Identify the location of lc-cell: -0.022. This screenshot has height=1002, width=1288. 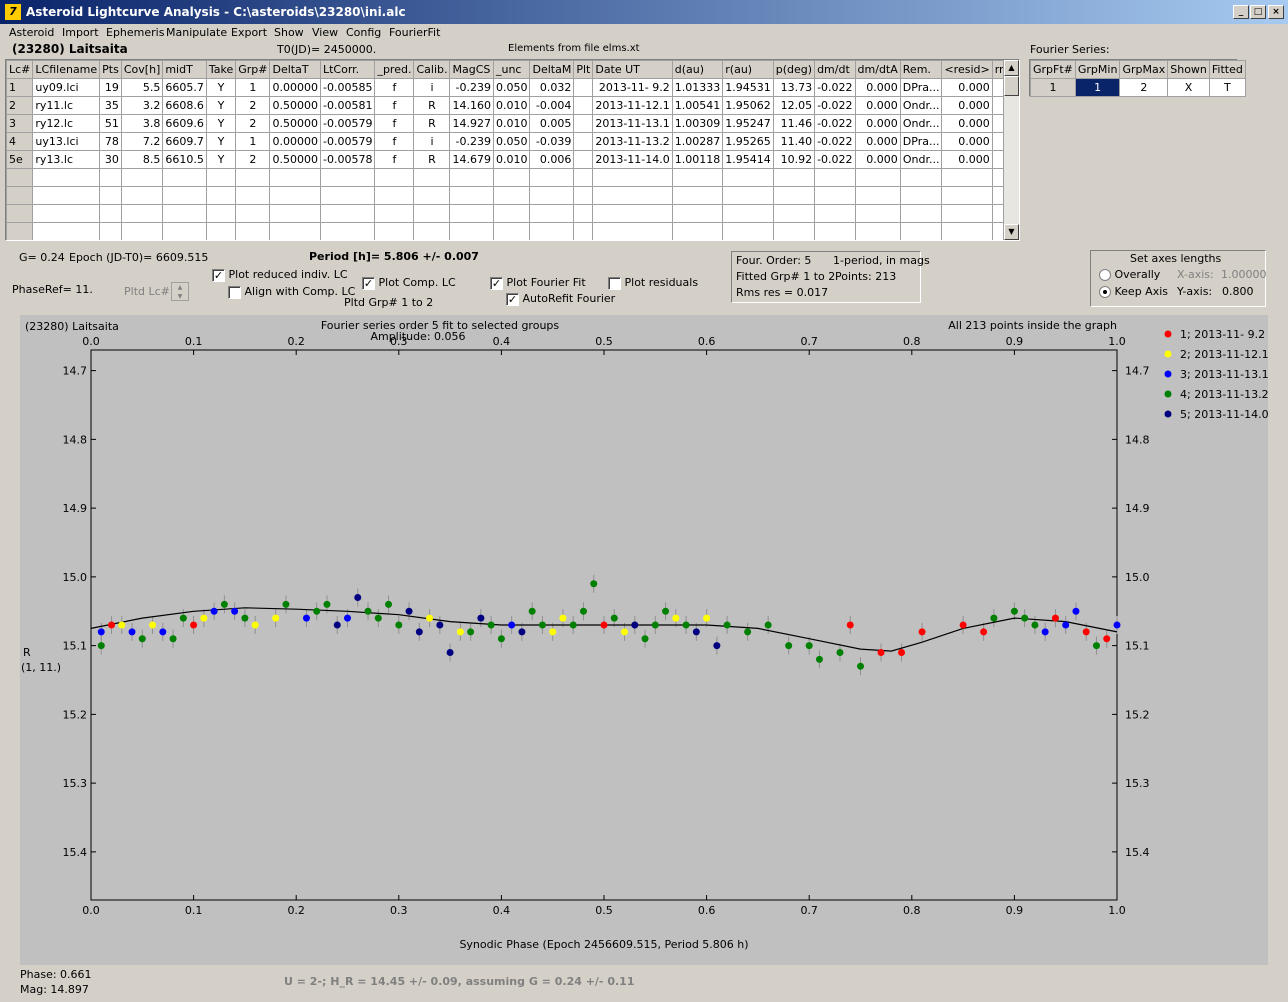
(835, 105).